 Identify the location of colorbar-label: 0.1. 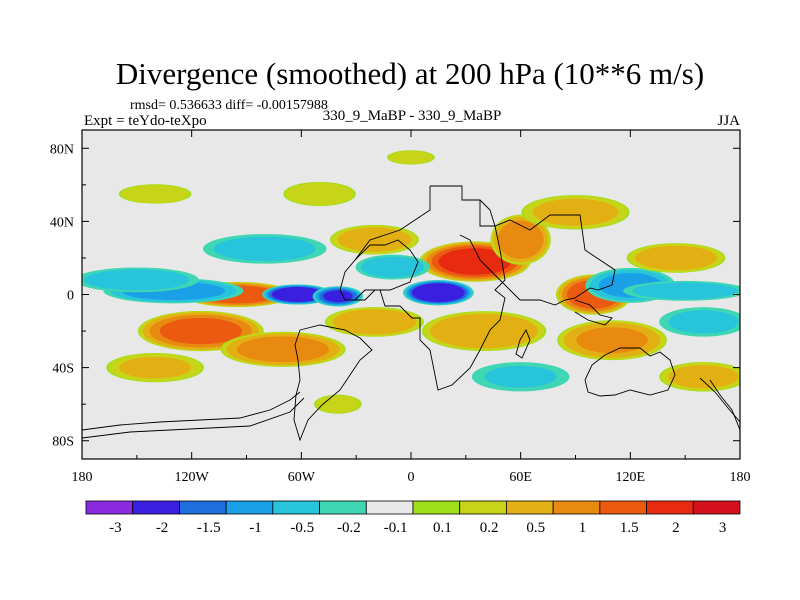
(442, 528).